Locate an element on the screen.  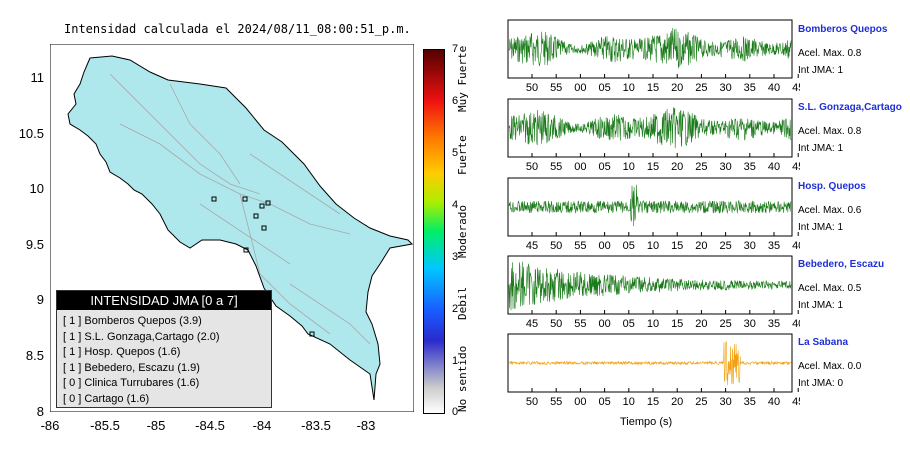
map-x-tick: -85.5 is located at coordinates (105, 425).